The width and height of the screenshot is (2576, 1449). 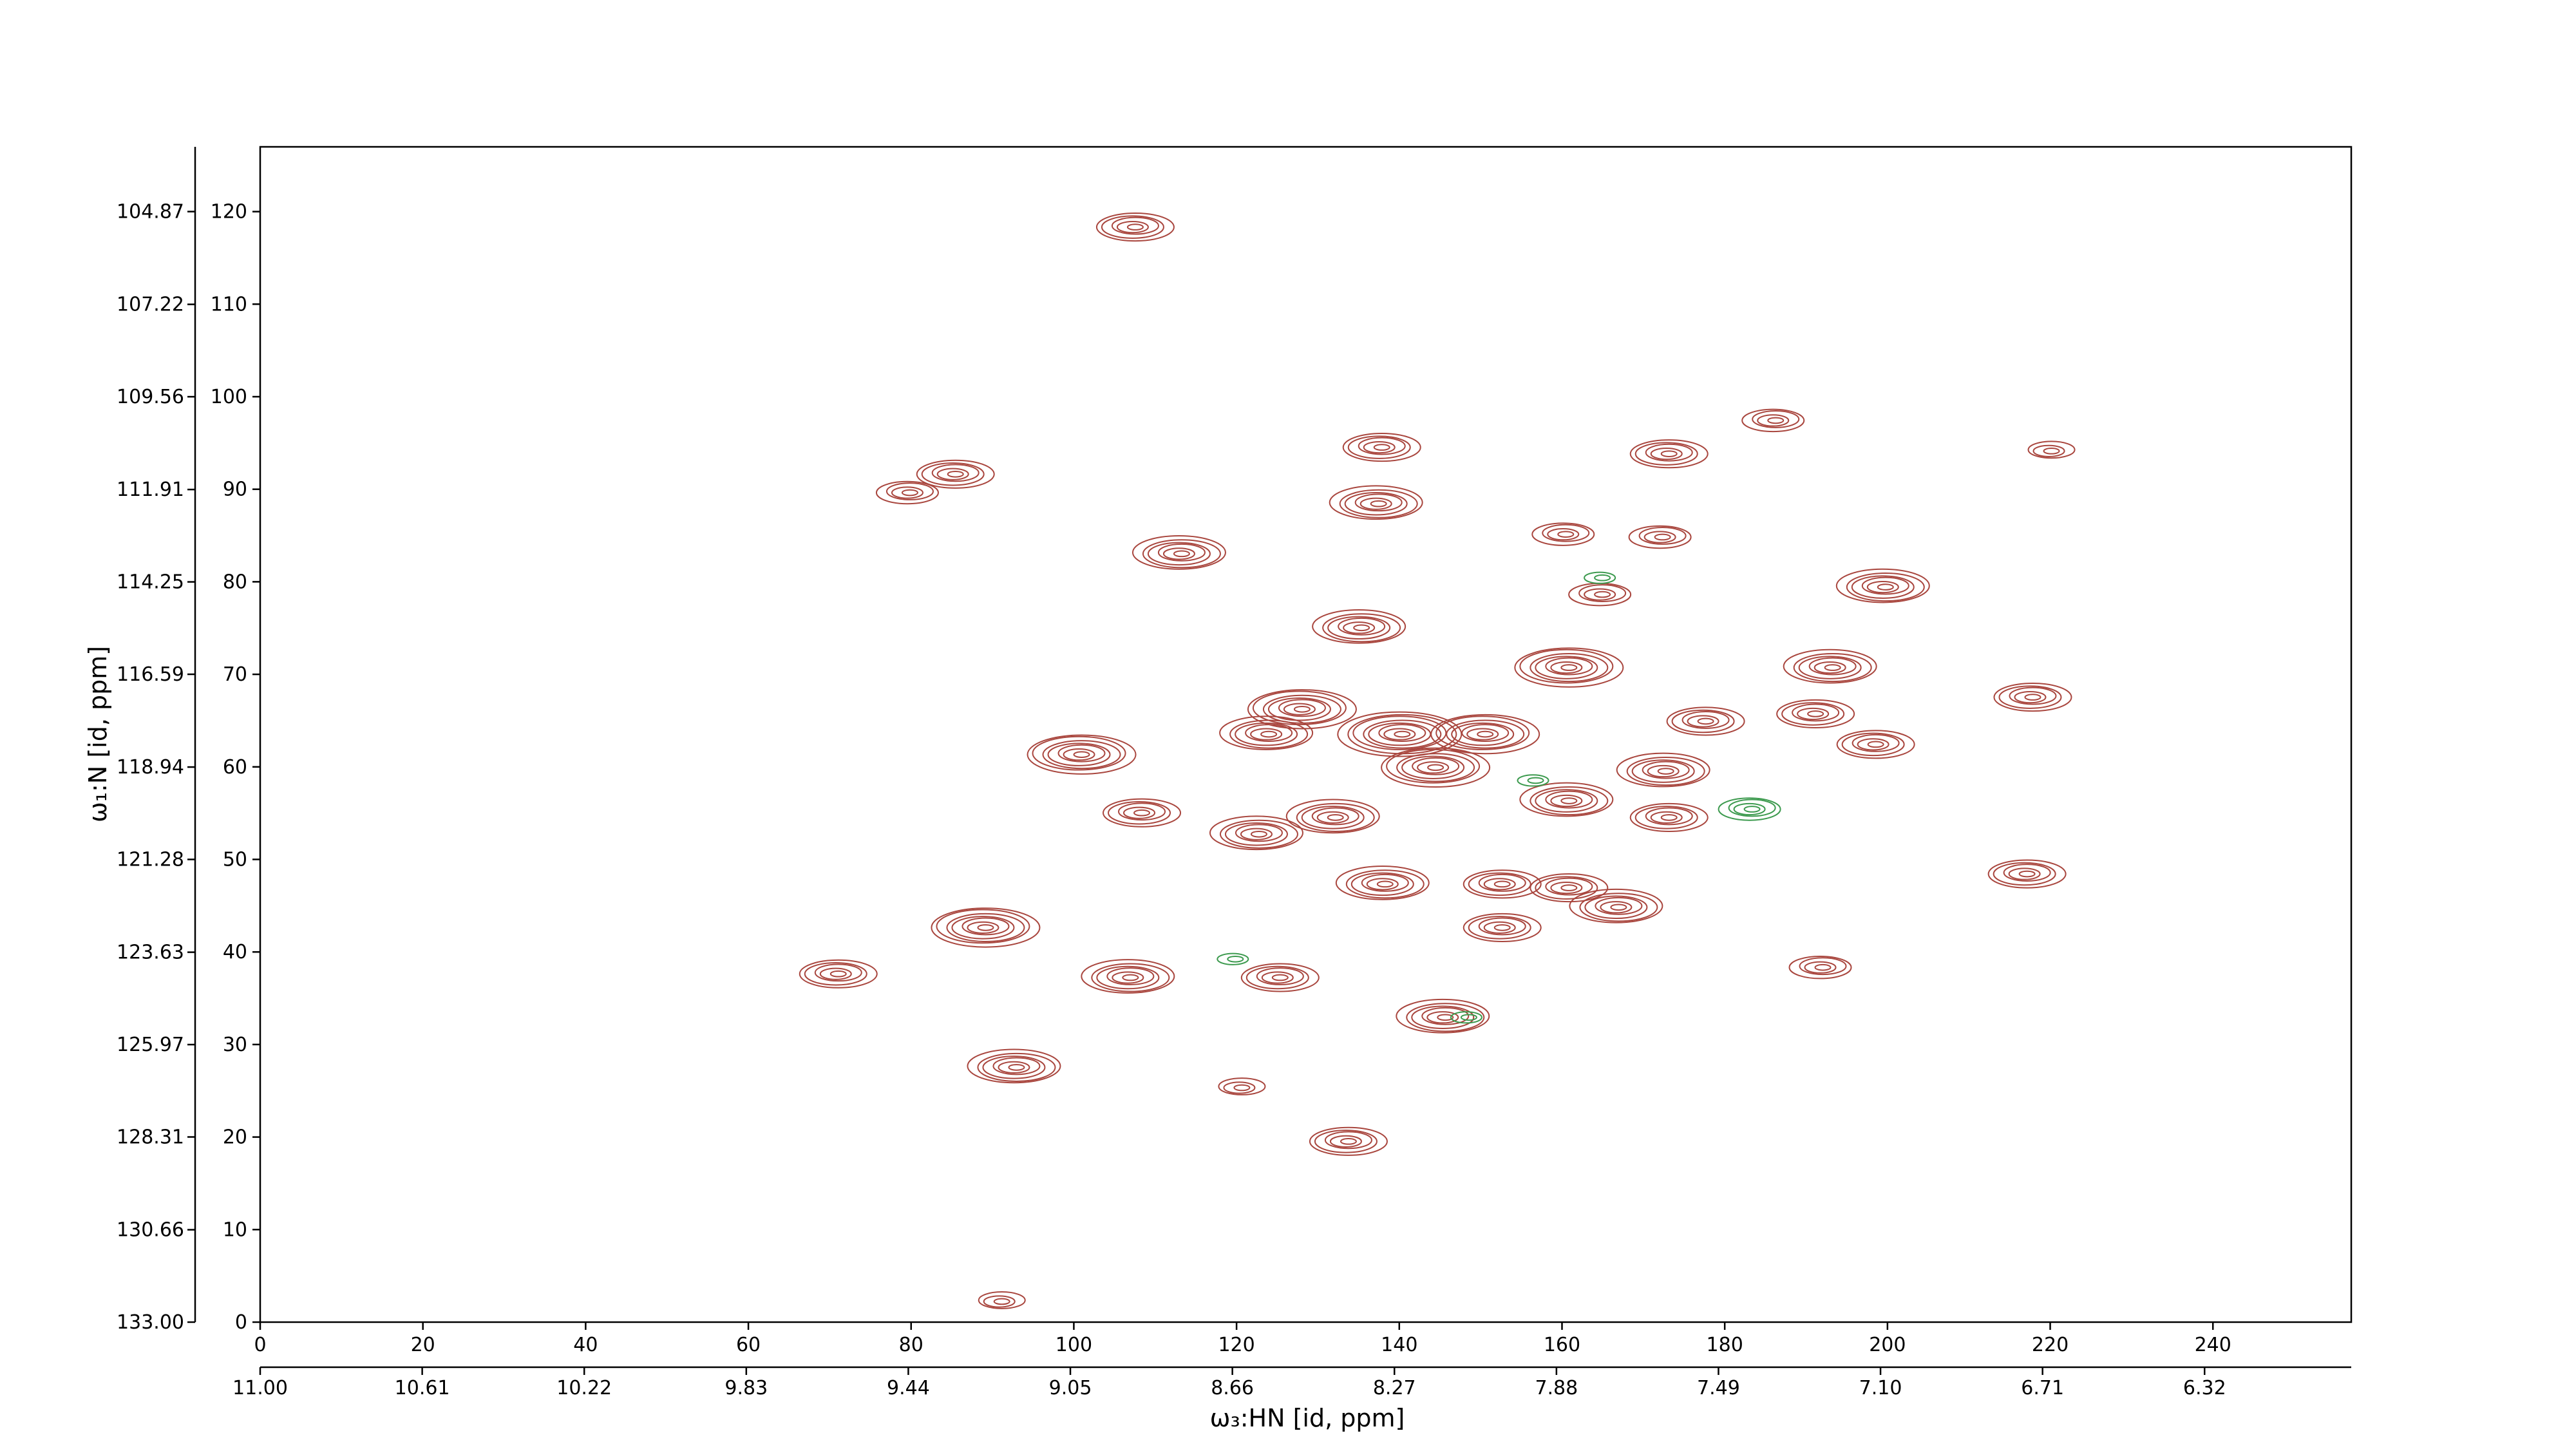 What do you see at coordinates (422, 1388) in the screenshot?
I see `x2-tick-label: 10.61` at bounding box center [422, 1388].